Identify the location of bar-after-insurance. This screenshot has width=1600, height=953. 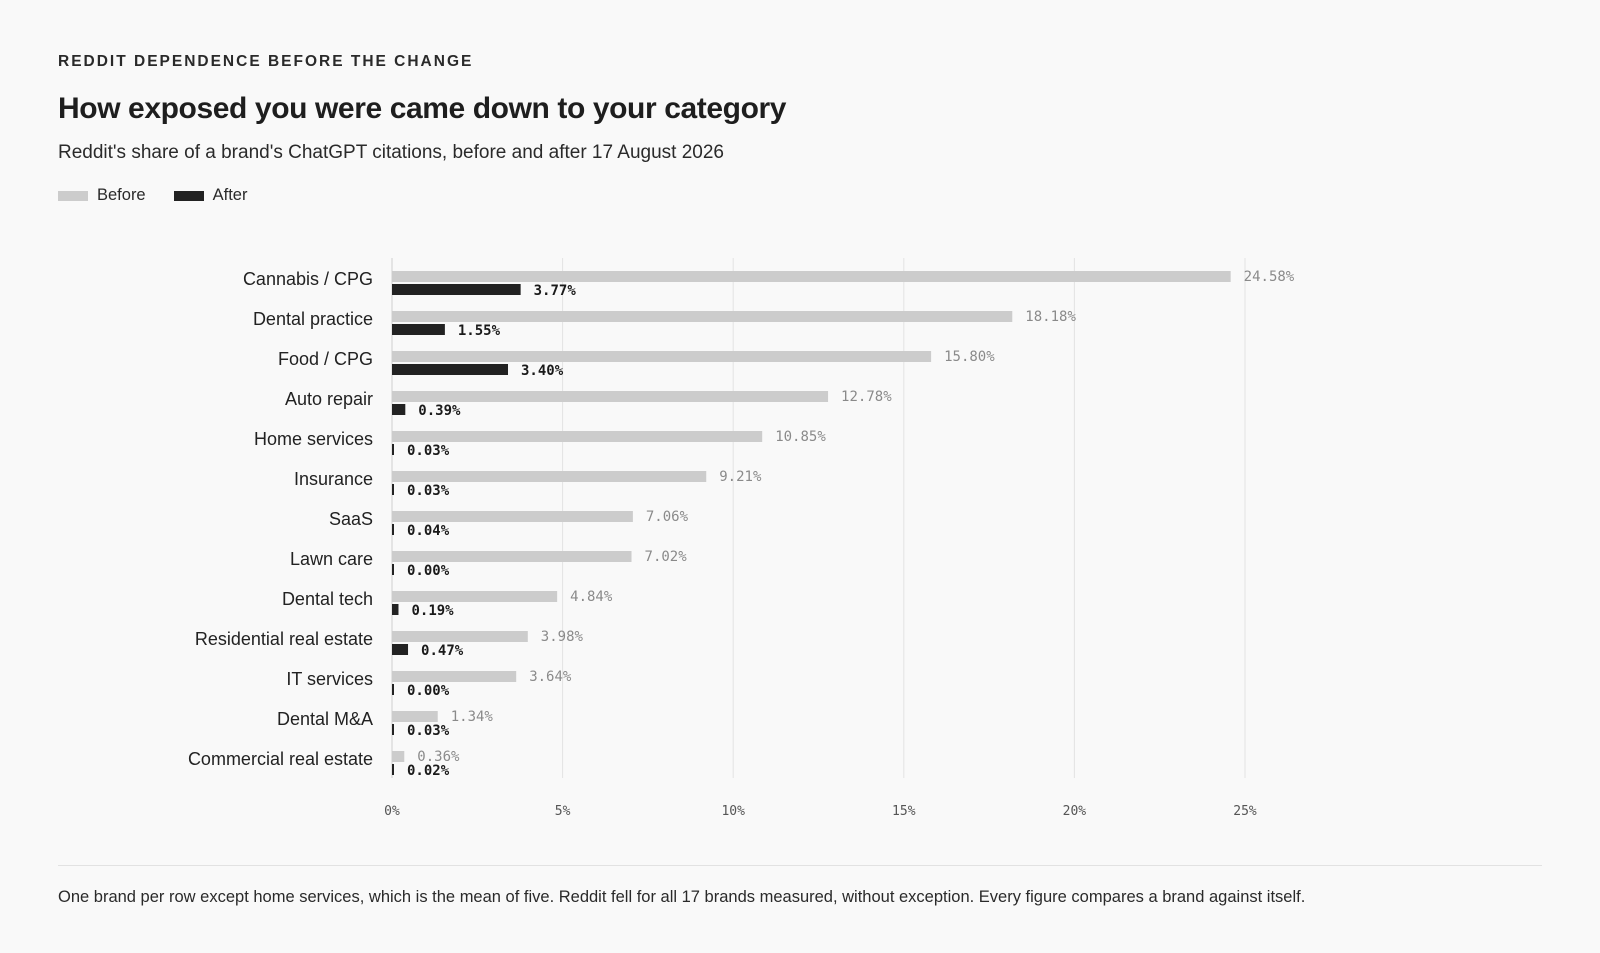
(393, 489).